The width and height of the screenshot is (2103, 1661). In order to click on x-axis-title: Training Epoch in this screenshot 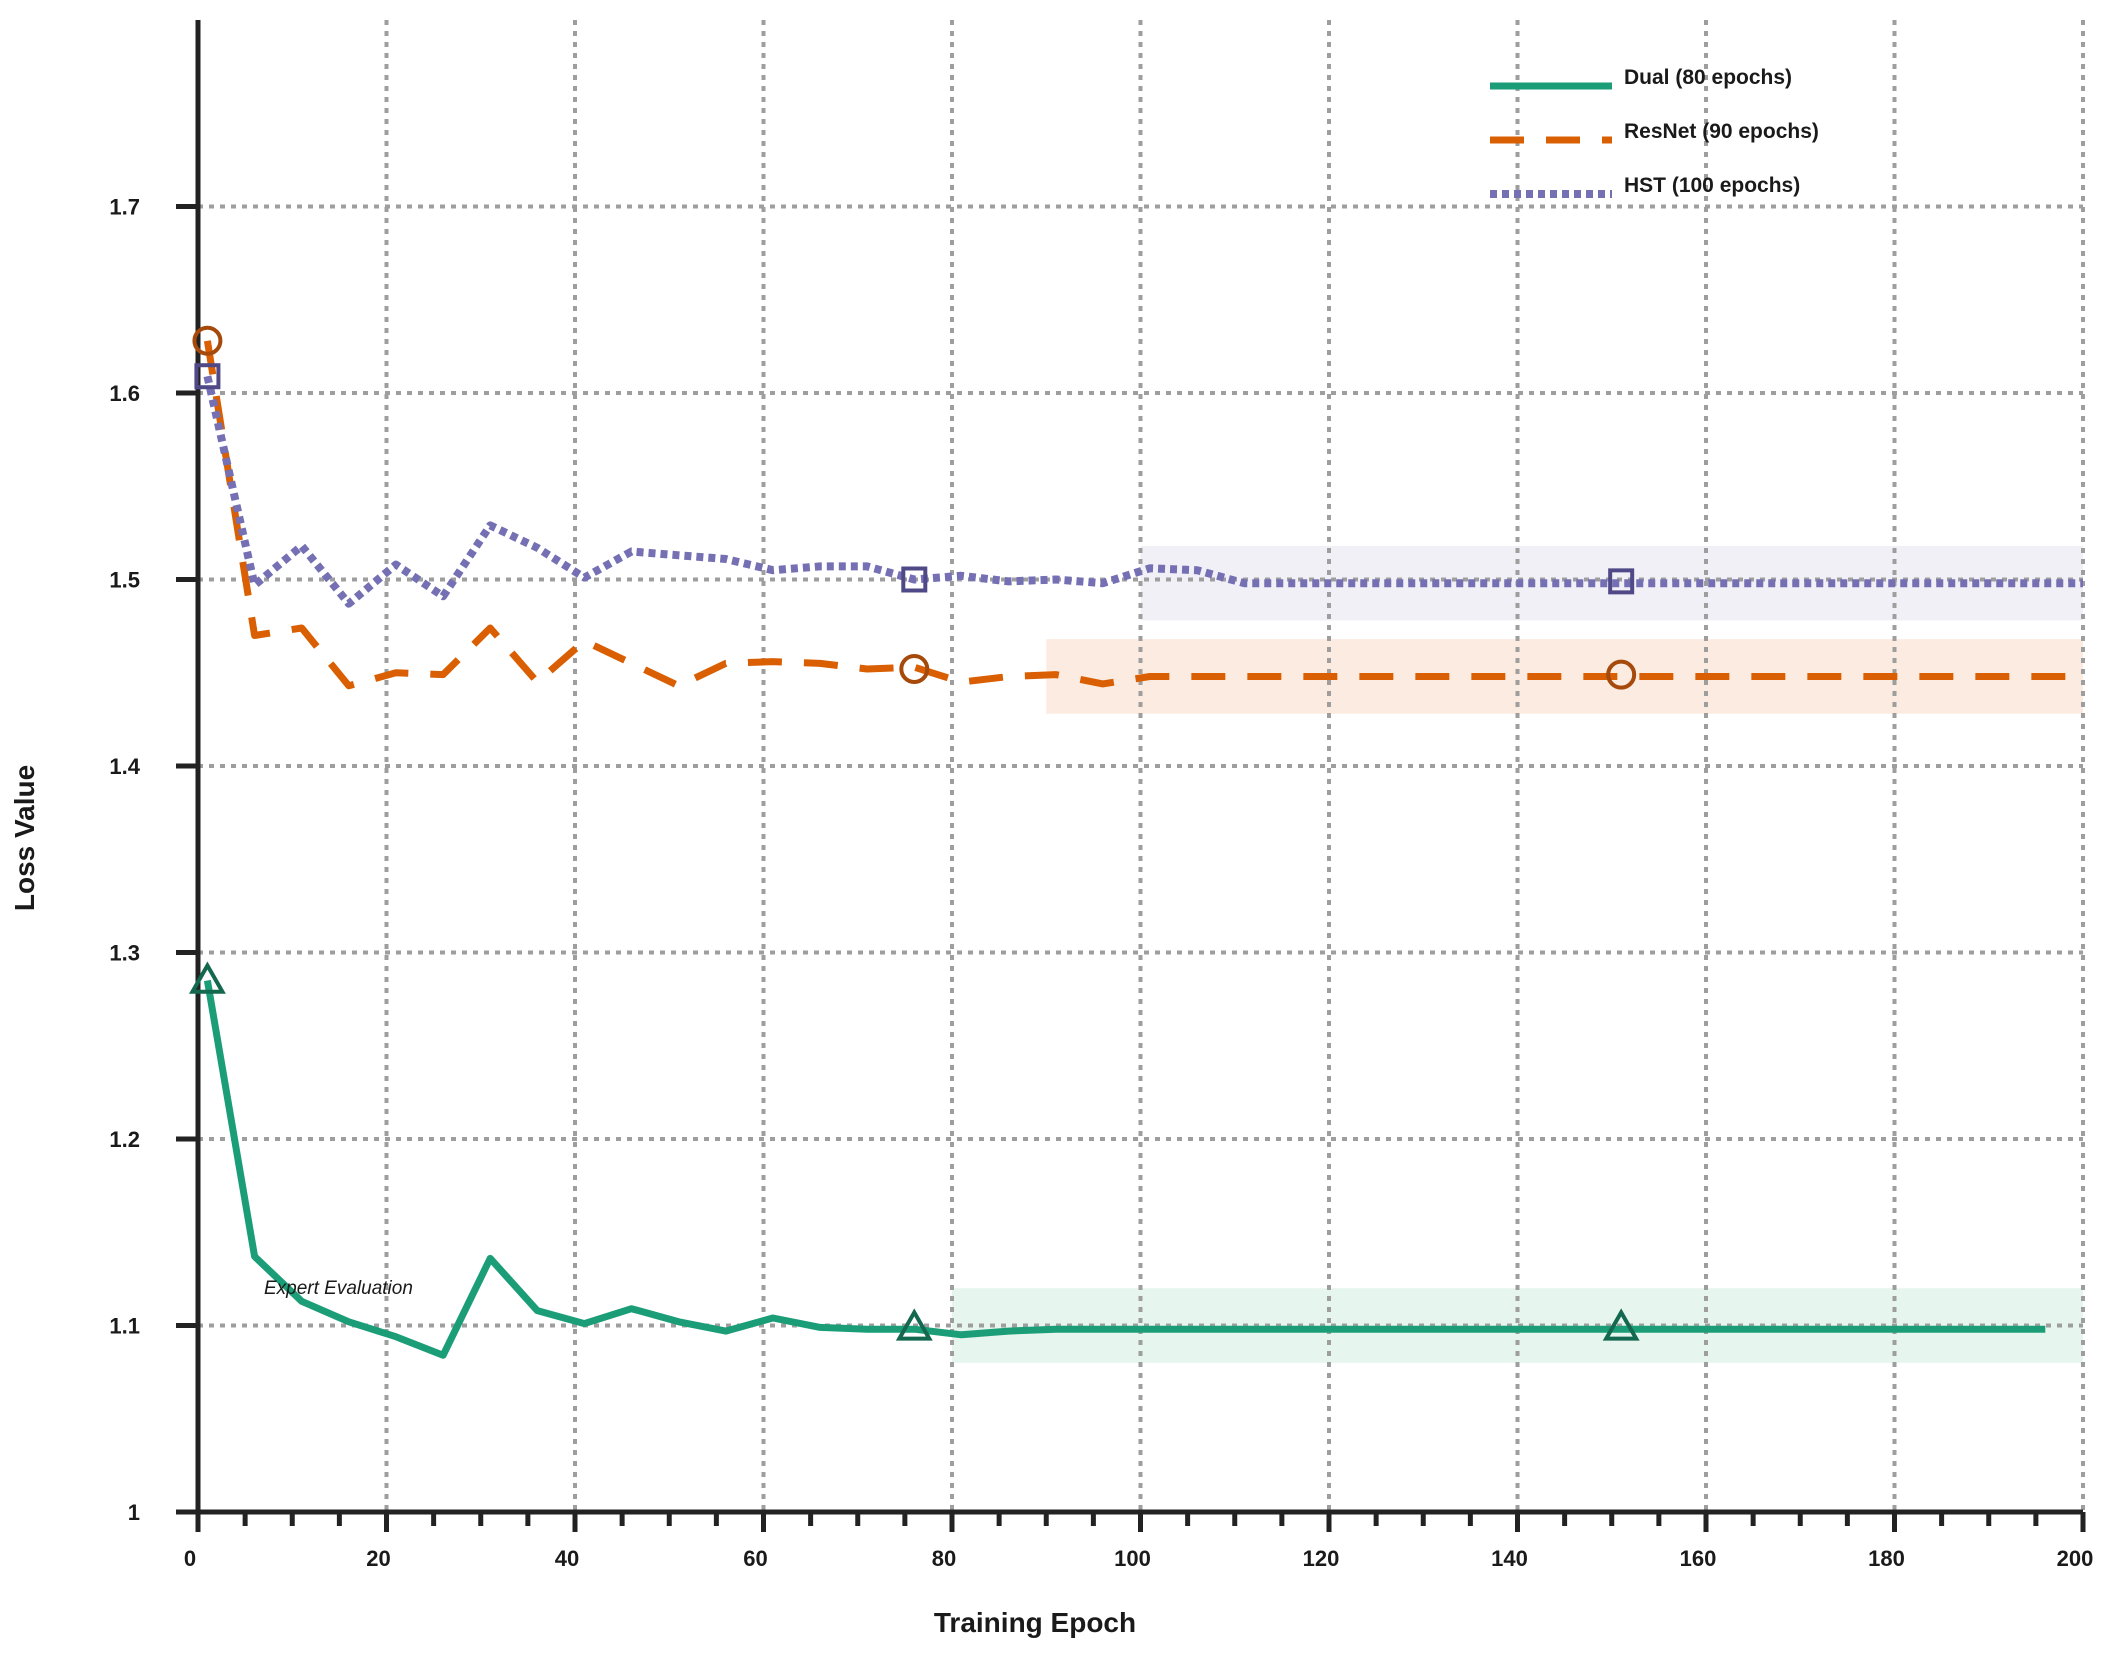, I will do `click(1035, 1622)`.